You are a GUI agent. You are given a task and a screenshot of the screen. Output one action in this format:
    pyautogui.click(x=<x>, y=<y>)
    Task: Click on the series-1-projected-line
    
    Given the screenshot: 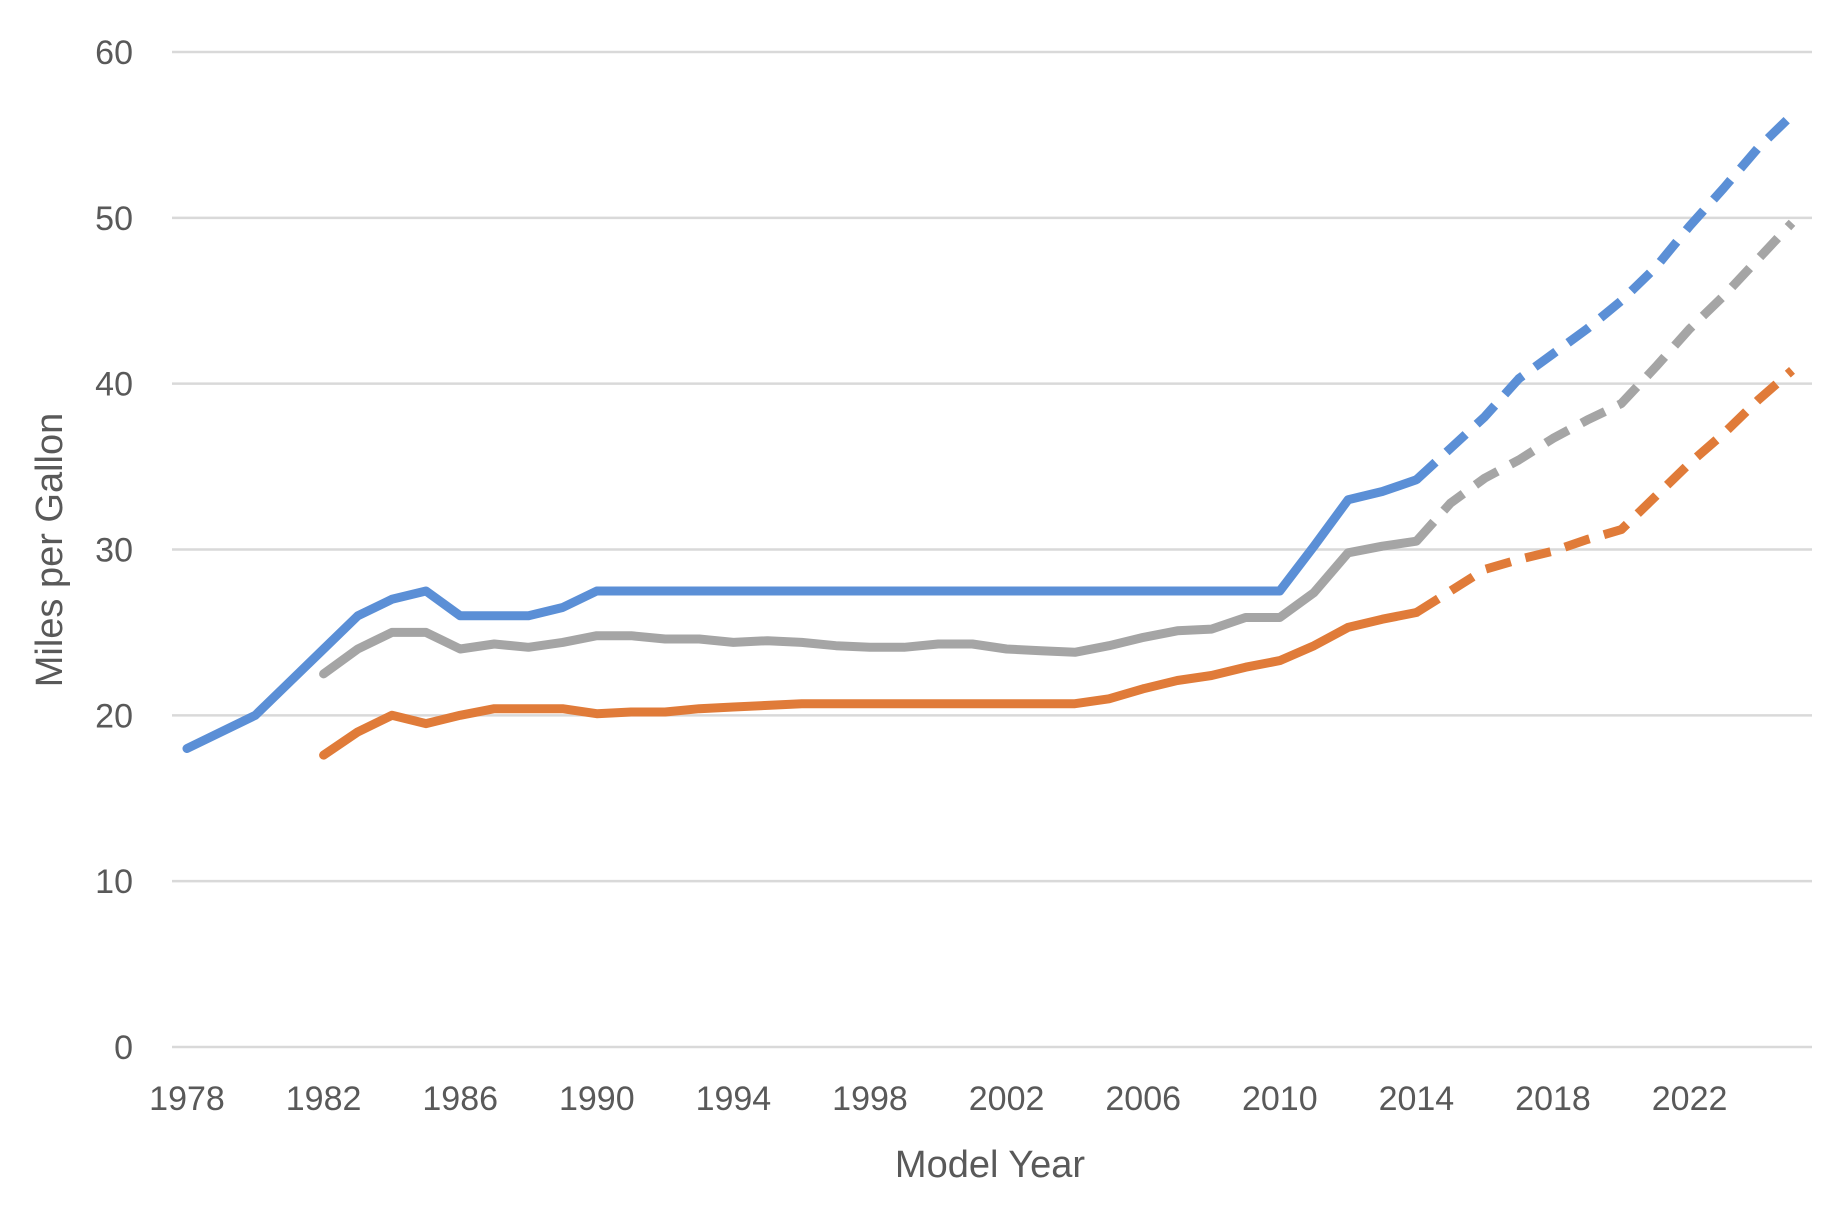 What is the action you would take?
    pyautogui.click(x=1604, y=297)
    